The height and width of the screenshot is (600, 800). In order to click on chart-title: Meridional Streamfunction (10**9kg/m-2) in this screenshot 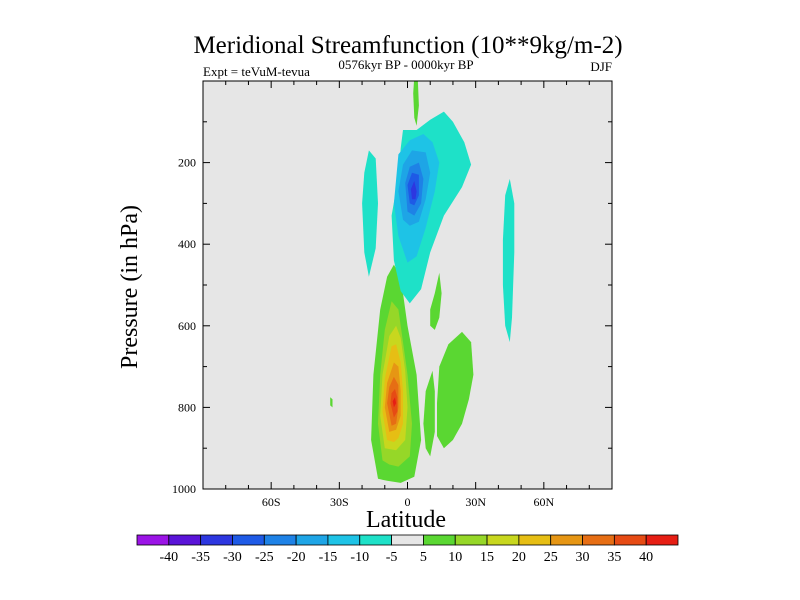, I will do `click(407, 45)`.